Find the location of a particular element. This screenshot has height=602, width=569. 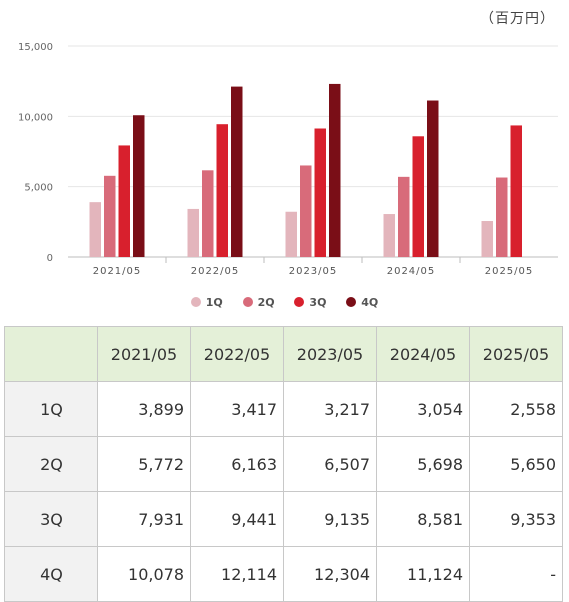

table-row: 4Q 10,078 12,114 12,304 11,124 - is located at coordinates (283, 574).